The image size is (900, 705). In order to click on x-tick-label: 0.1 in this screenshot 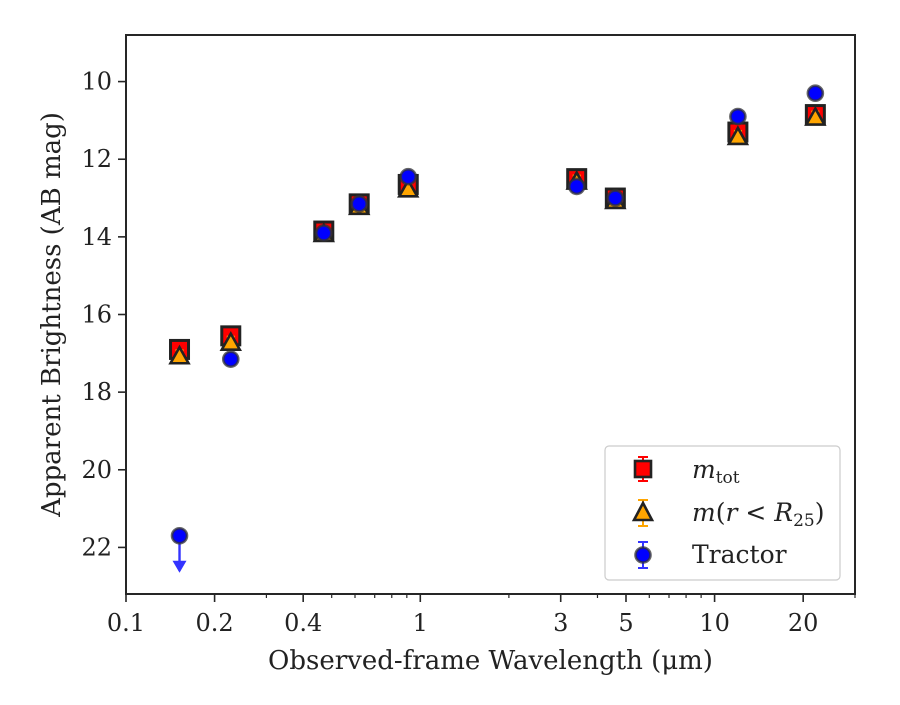, I will do `click(126, 623)`.